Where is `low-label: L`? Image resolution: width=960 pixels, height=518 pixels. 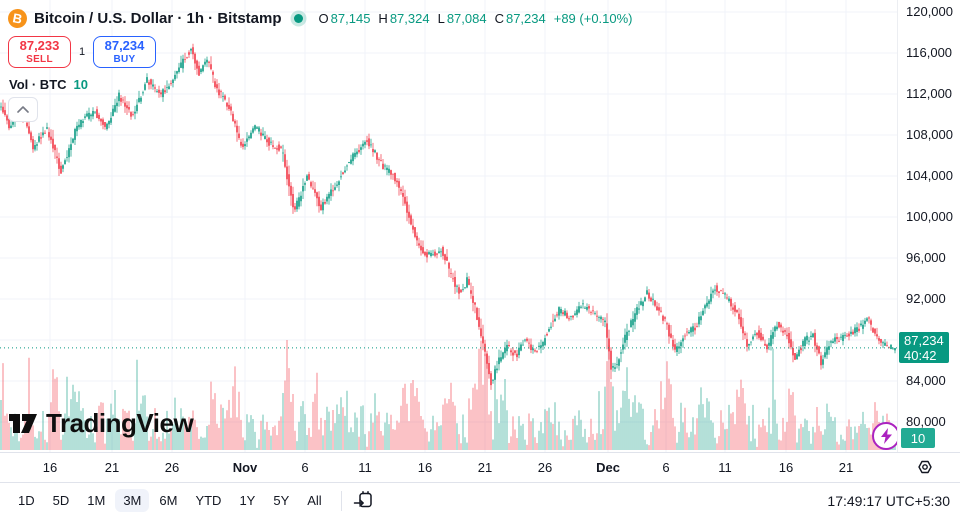
low-label: L is located at coordinates (441, 18).